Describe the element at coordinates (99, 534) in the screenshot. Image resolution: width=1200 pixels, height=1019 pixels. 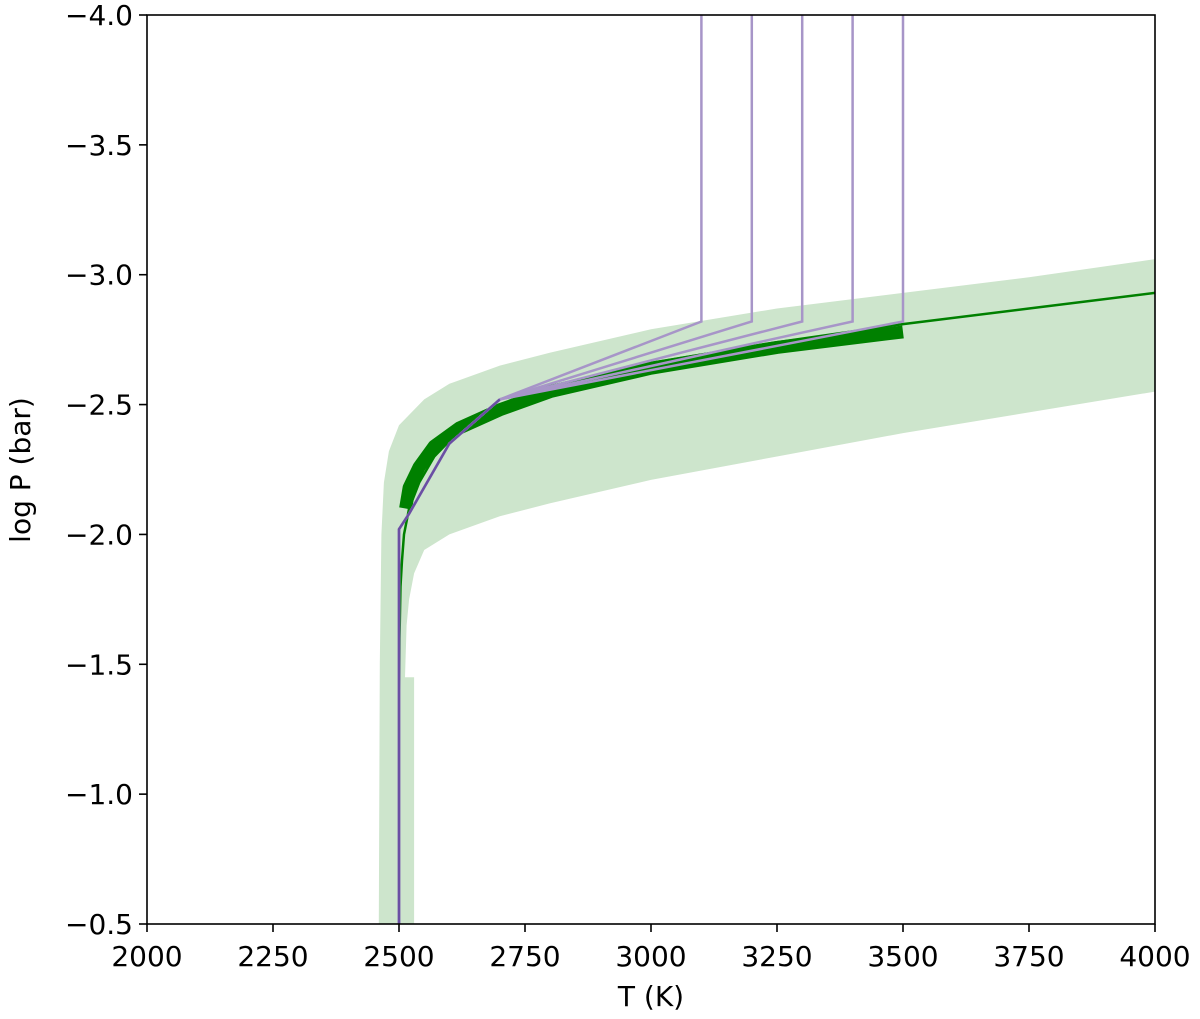
I see `y-tick-label: −2.0` at that location.